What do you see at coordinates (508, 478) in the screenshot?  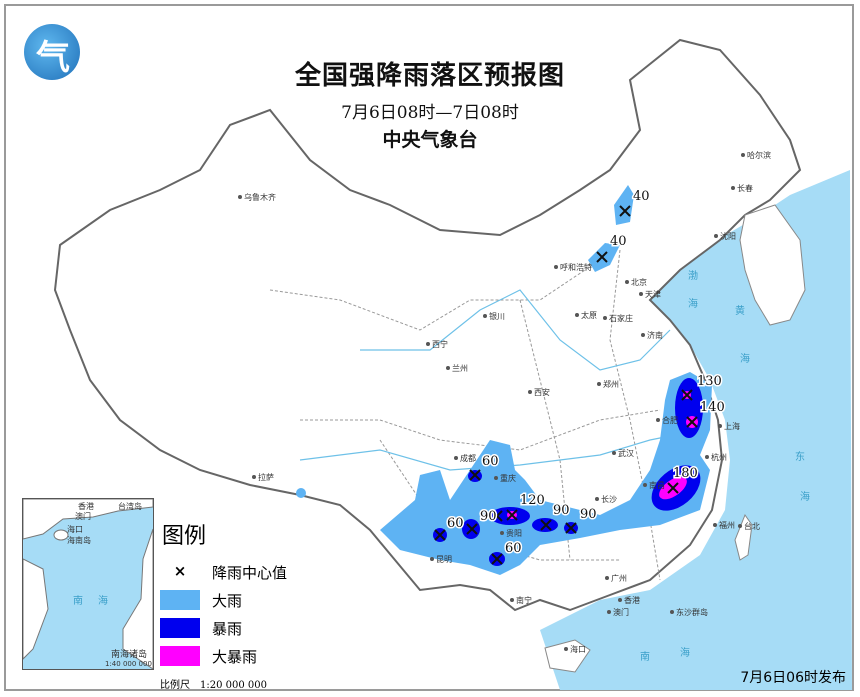 I see `city-label: 重庆` at bounding box center [508, 478].